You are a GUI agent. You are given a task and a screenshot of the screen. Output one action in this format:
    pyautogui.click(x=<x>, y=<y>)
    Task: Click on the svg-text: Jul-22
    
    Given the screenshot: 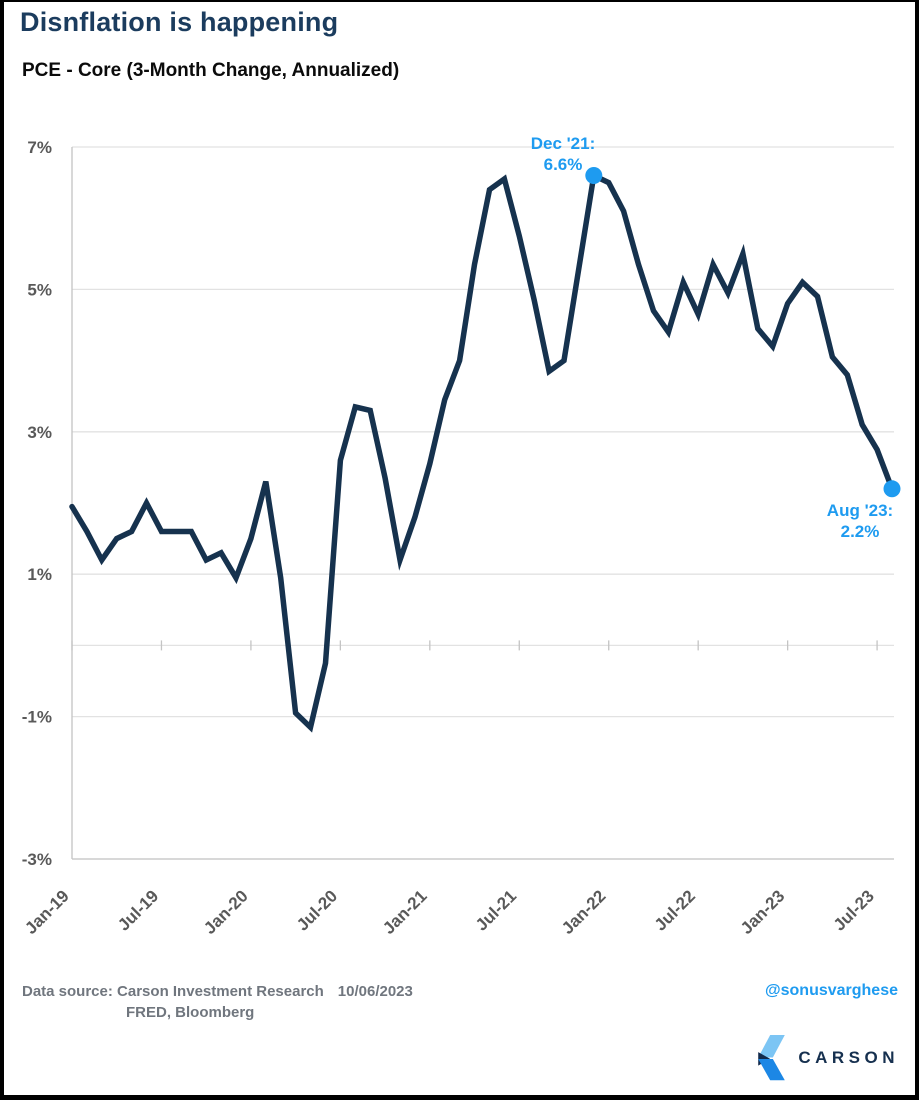 What is the action you would take?
    pyautogui.click(x=675, y=910)
    